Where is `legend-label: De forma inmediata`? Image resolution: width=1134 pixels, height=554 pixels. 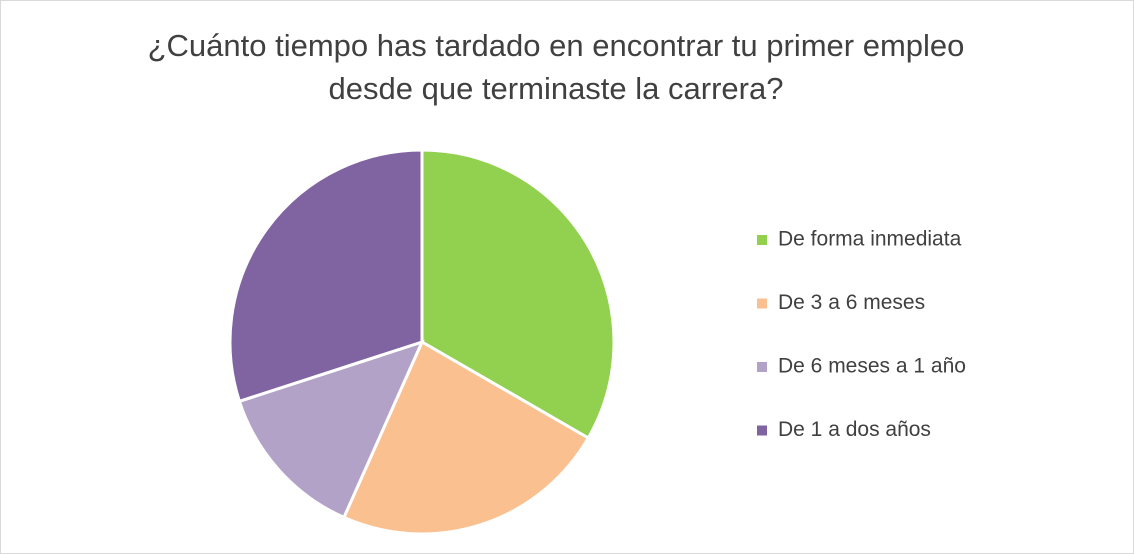 legend-label: De forma inmediata is located at coordinates (870, 239).